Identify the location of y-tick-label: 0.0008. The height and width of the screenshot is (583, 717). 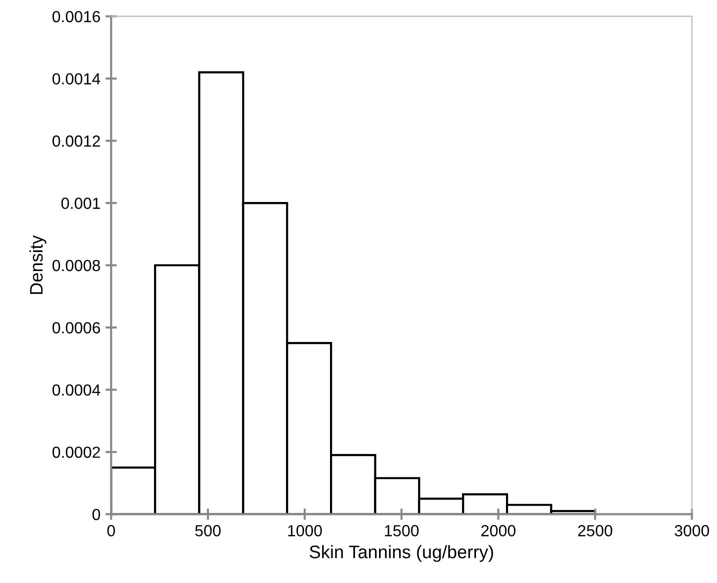
(76, 266).